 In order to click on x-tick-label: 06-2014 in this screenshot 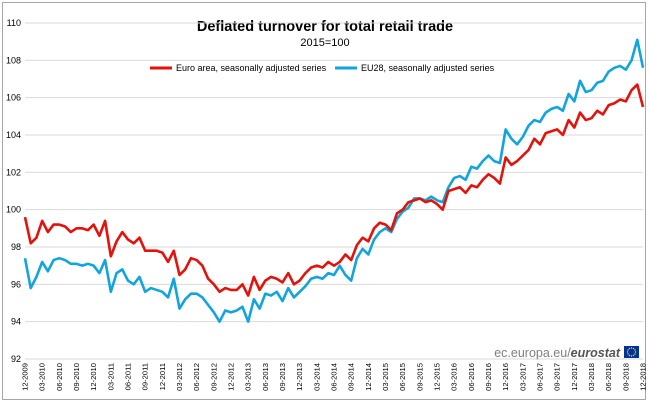, I will do `click(334, 377)`.